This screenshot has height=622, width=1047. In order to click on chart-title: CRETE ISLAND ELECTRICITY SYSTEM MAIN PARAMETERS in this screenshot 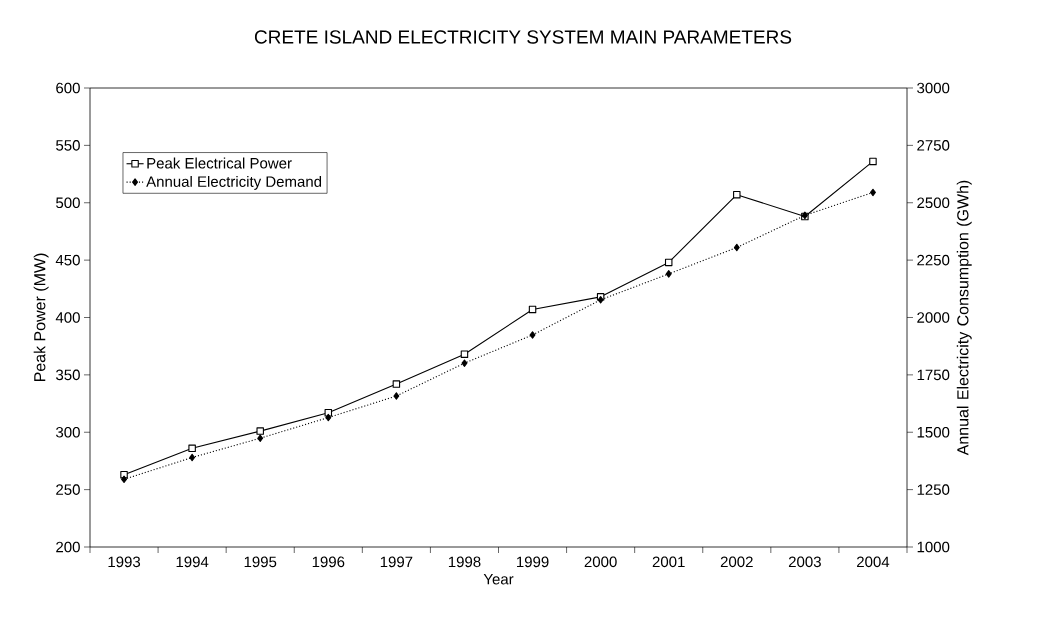, I will do `click(523, 37)`.